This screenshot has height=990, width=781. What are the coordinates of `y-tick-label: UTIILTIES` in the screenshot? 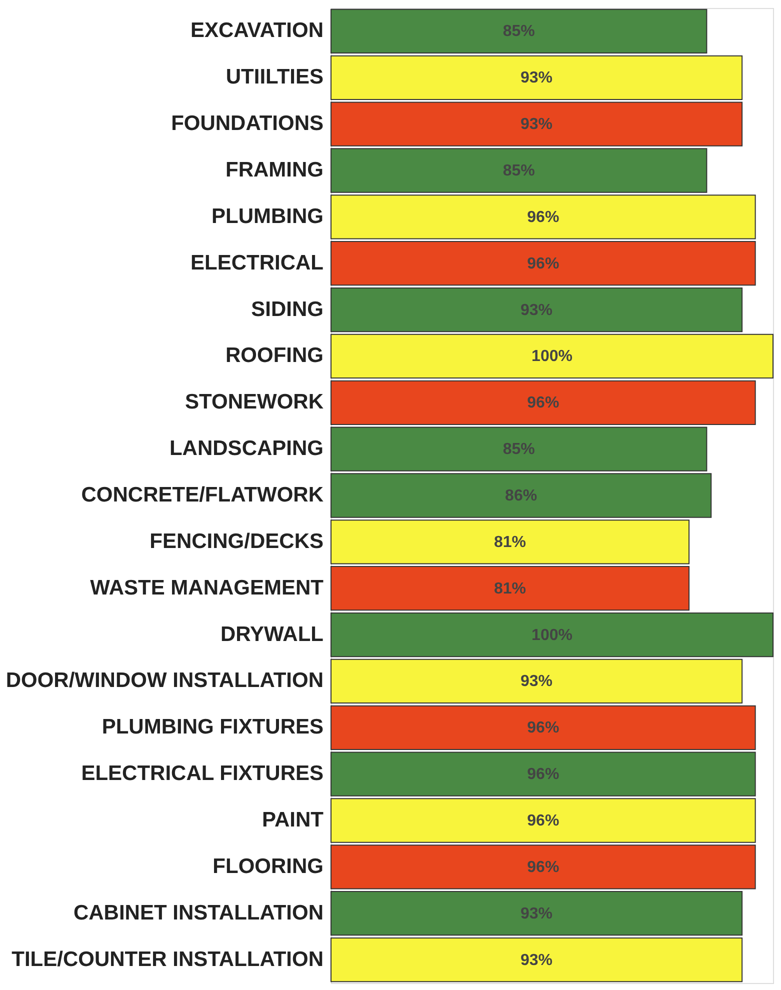 It's located at (275, 77).